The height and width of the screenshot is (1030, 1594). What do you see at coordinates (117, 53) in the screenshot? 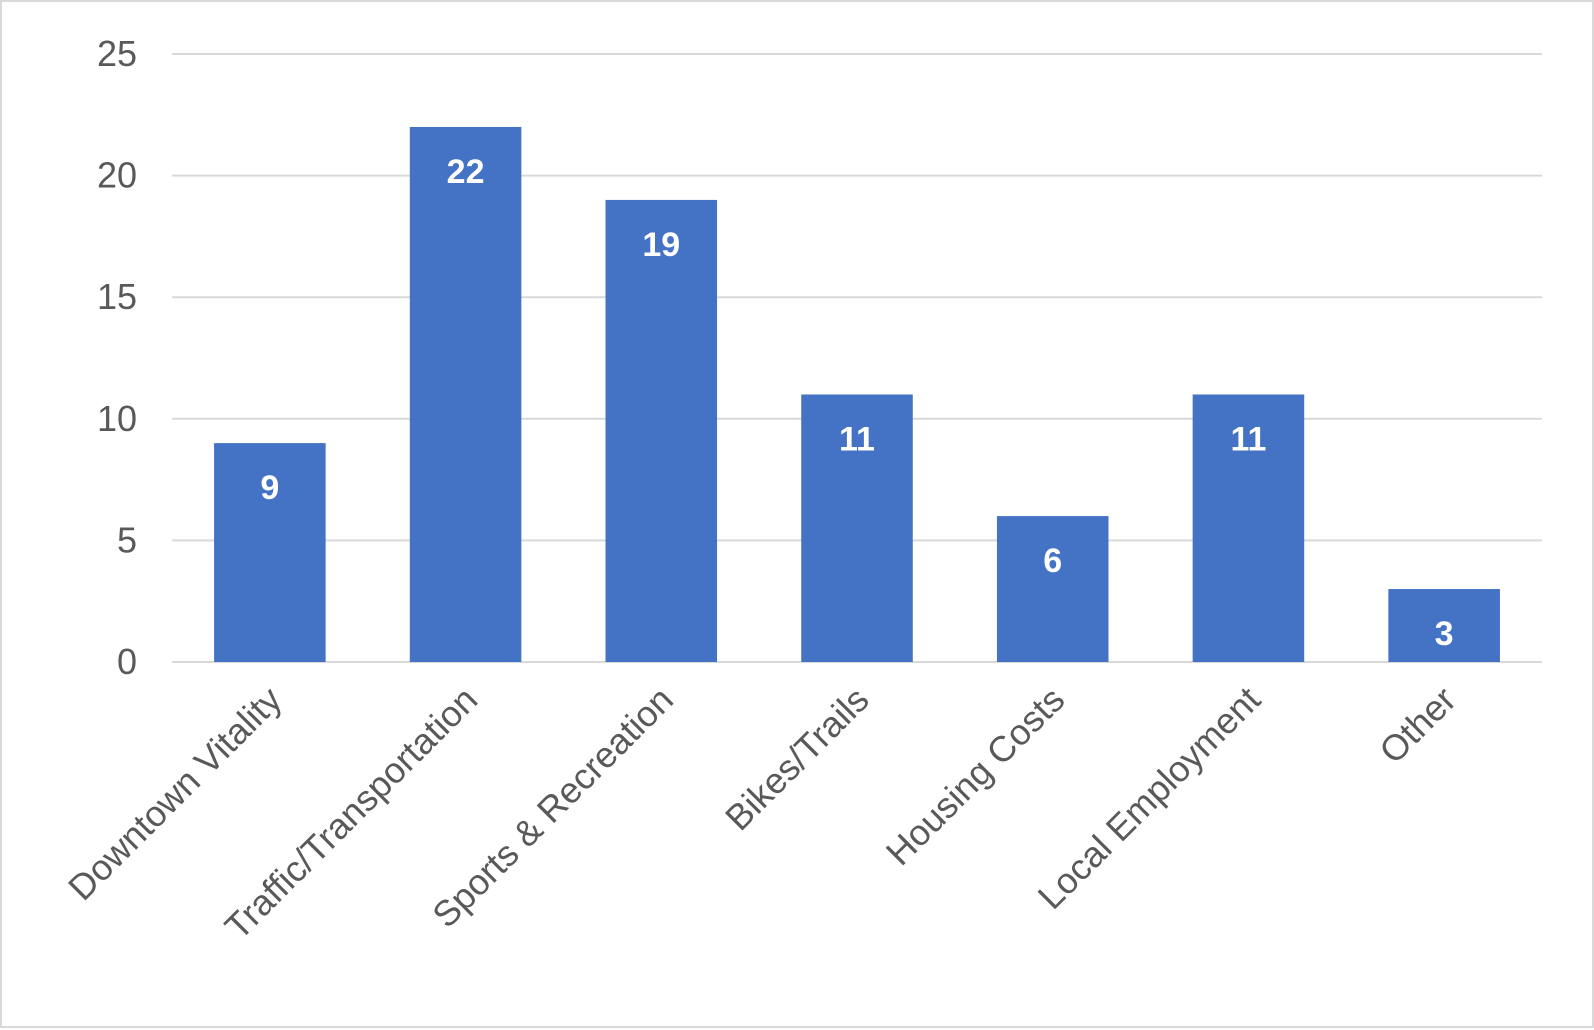
I see `y-tick-label: 25` at bounding box center [117, 53].